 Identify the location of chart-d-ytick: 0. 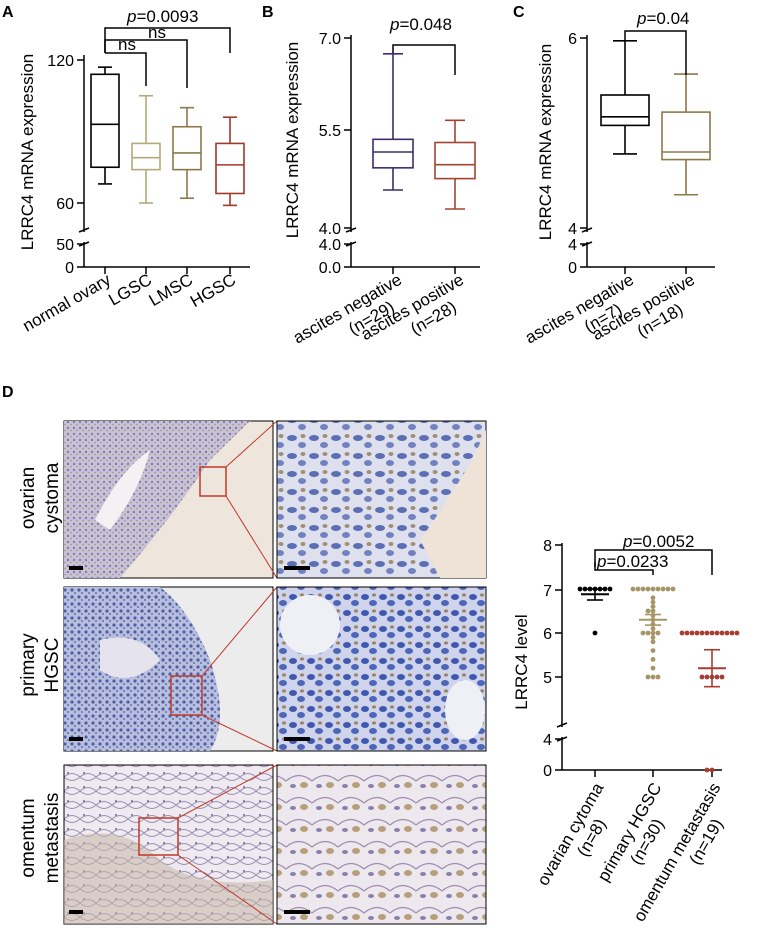
(547, 771).